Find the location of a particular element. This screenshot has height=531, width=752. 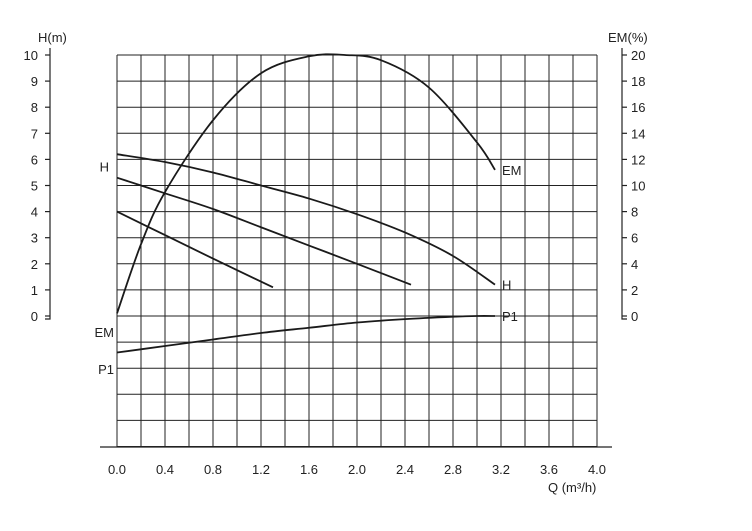

left-y-tick-label: 6 is located at coordinates (34, 159).